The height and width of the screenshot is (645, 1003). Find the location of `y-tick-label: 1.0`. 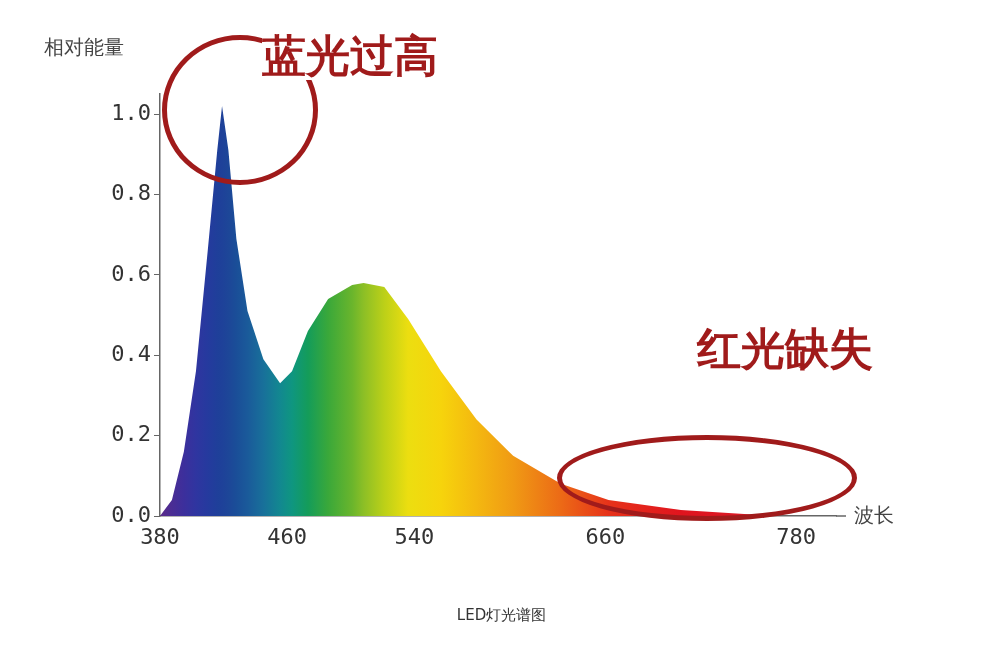

y-tick-label: 1.0 is located at coordinates (131, 112).